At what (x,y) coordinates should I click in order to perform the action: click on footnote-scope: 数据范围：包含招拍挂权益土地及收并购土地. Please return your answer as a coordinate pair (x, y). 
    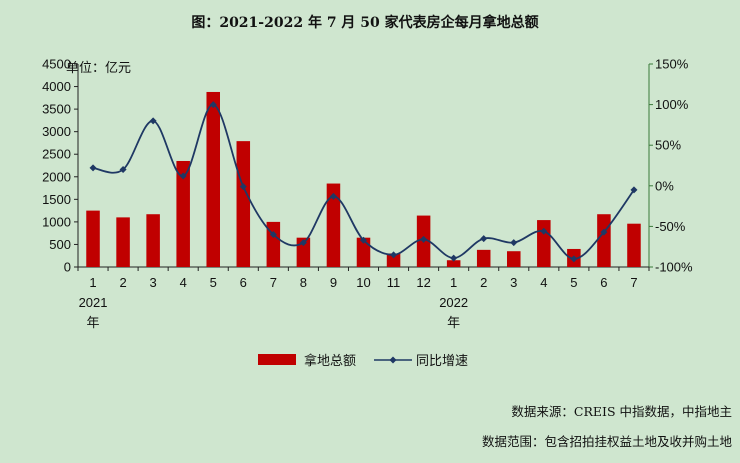
    Looking at the image, I should click on (607, 441).